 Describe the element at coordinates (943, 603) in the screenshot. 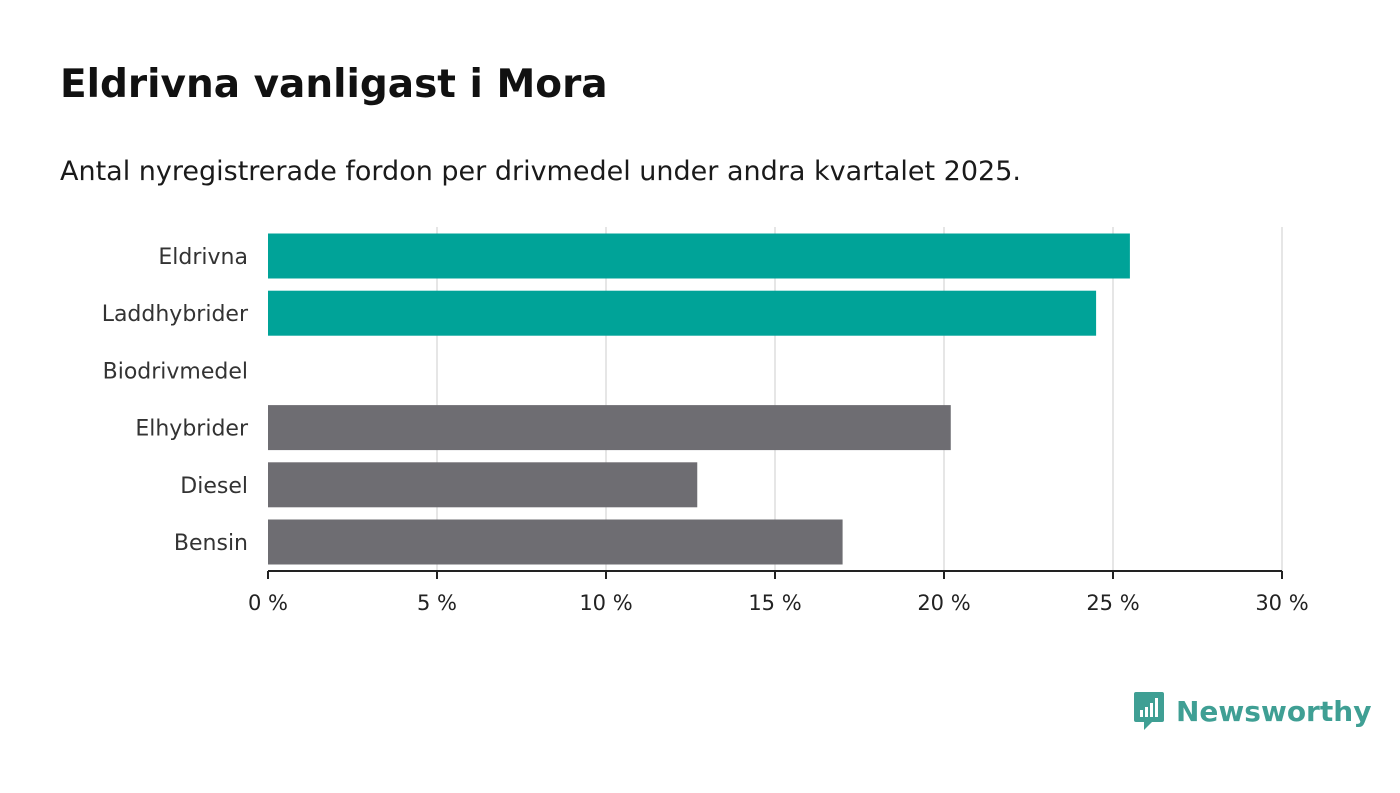

I see `x-tick-label: 20 %` at that location.